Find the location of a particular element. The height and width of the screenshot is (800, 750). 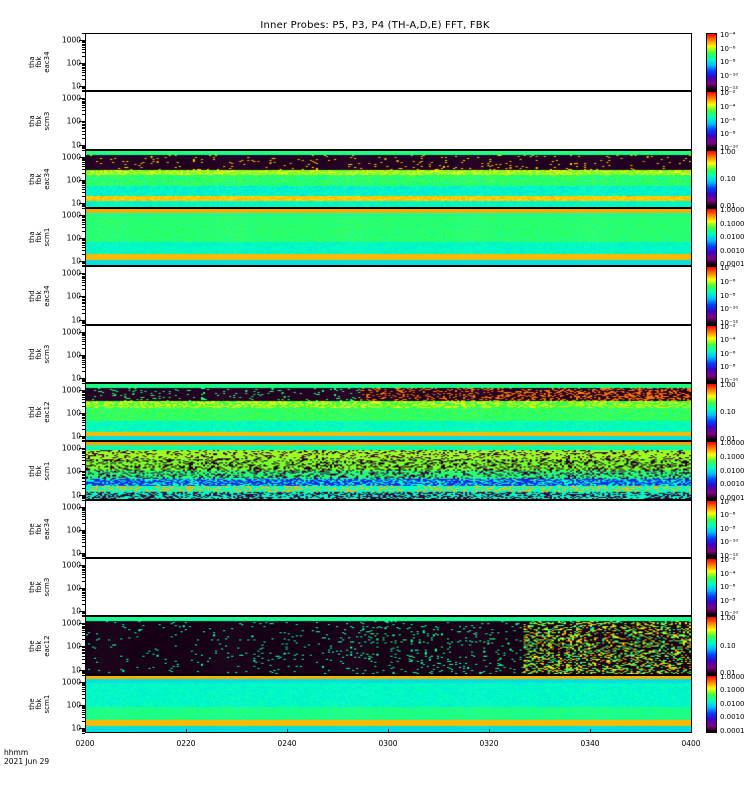

x-tick-label: 0400 is located at coordinates (691, 743).